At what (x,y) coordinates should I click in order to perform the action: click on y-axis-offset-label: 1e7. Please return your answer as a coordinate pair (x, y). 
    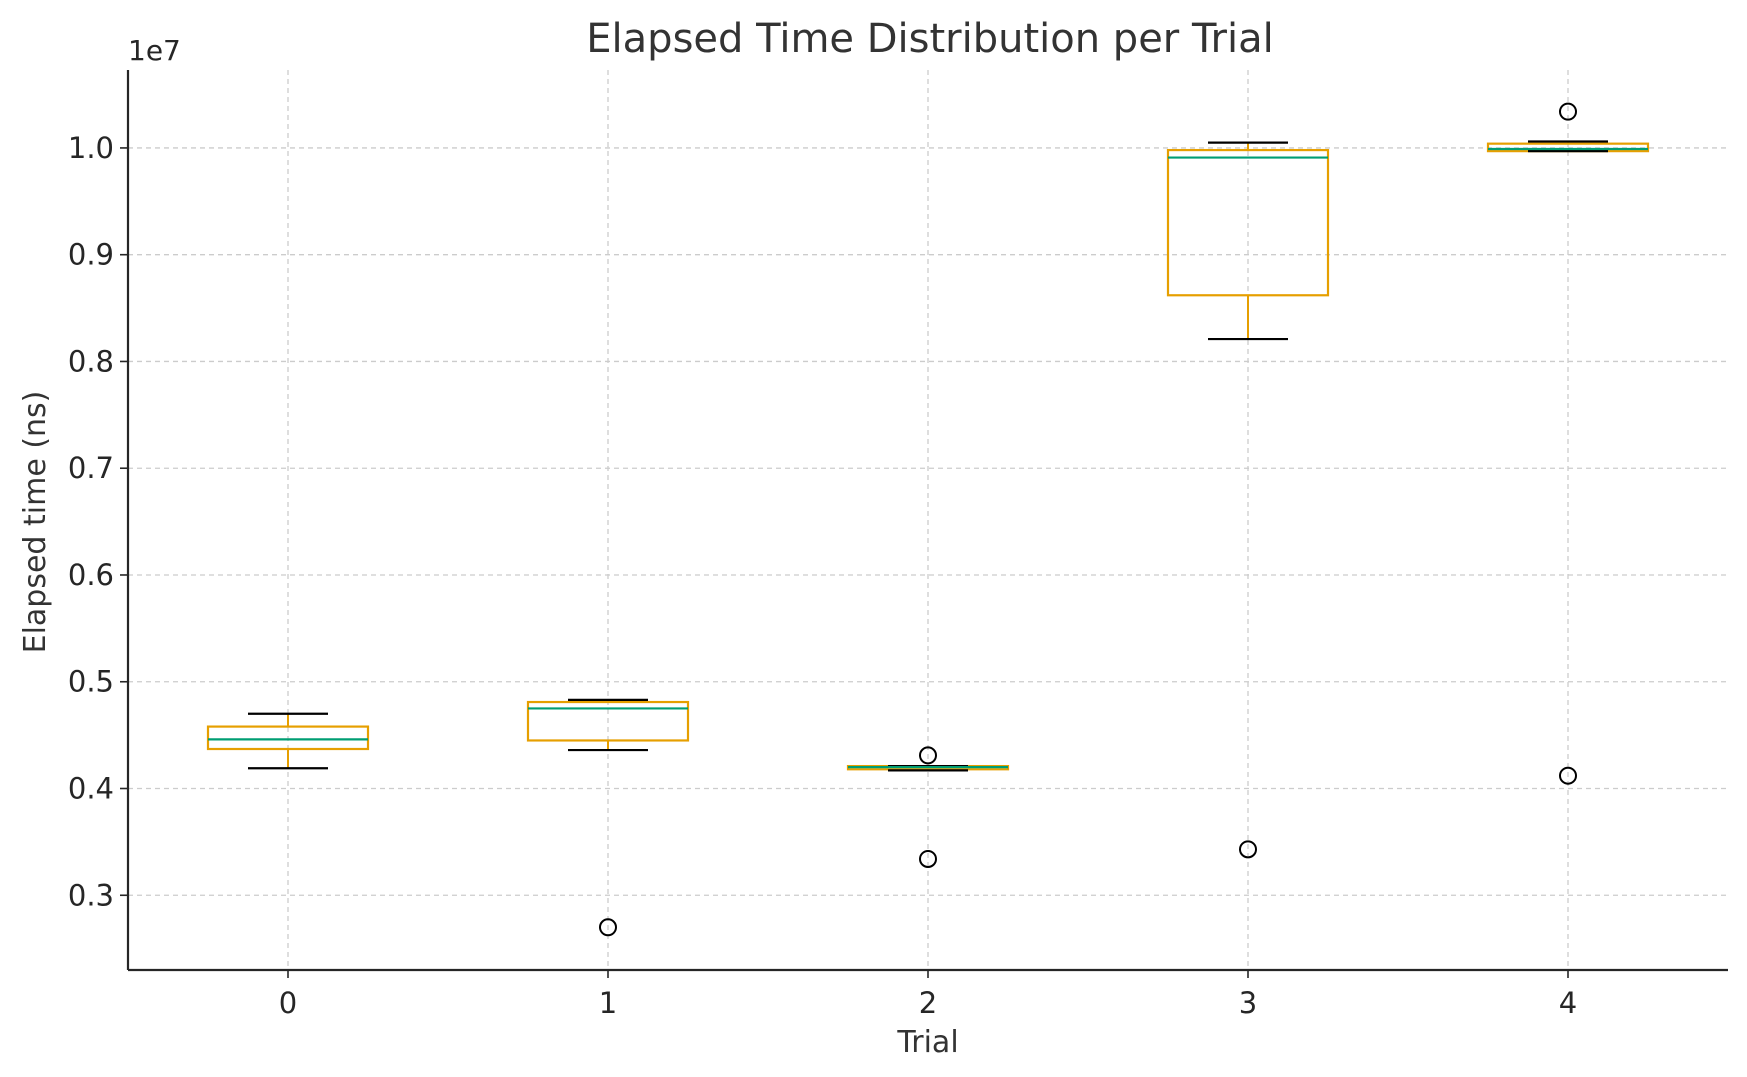
    Looking at the image, I should click on (154, 50).